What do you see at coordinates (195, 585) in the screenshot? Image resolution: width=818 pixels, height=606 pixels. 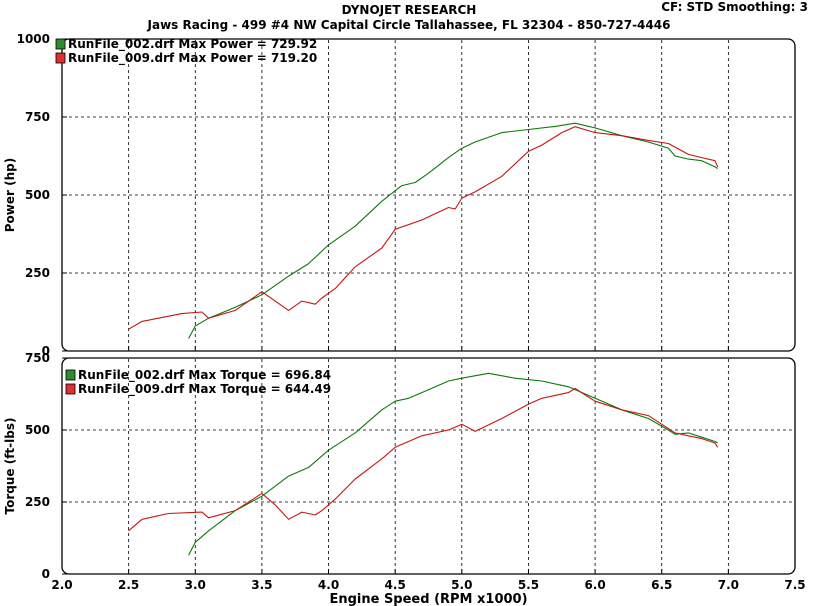 I see `x-tick-label: 3.0` at bounding box center [195, 585].